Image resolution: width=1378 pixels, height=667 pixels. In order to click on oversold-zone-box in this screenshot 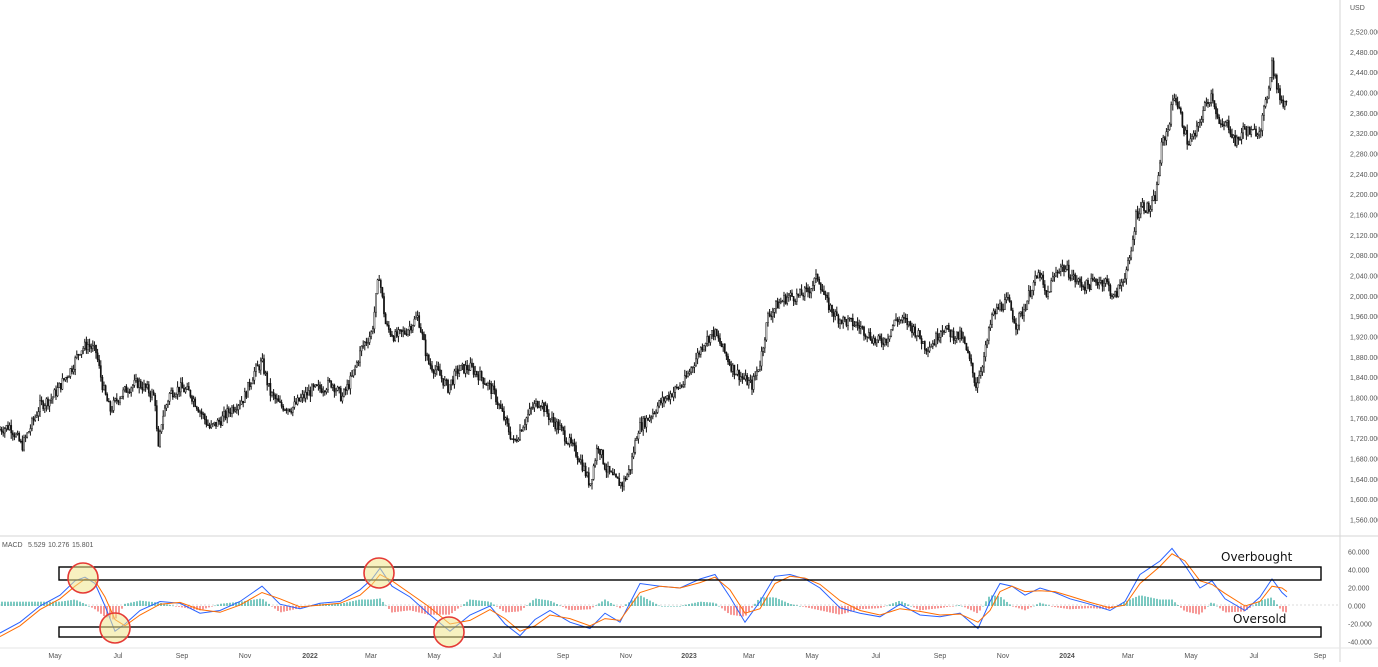, I will do `click(690, 632)`.